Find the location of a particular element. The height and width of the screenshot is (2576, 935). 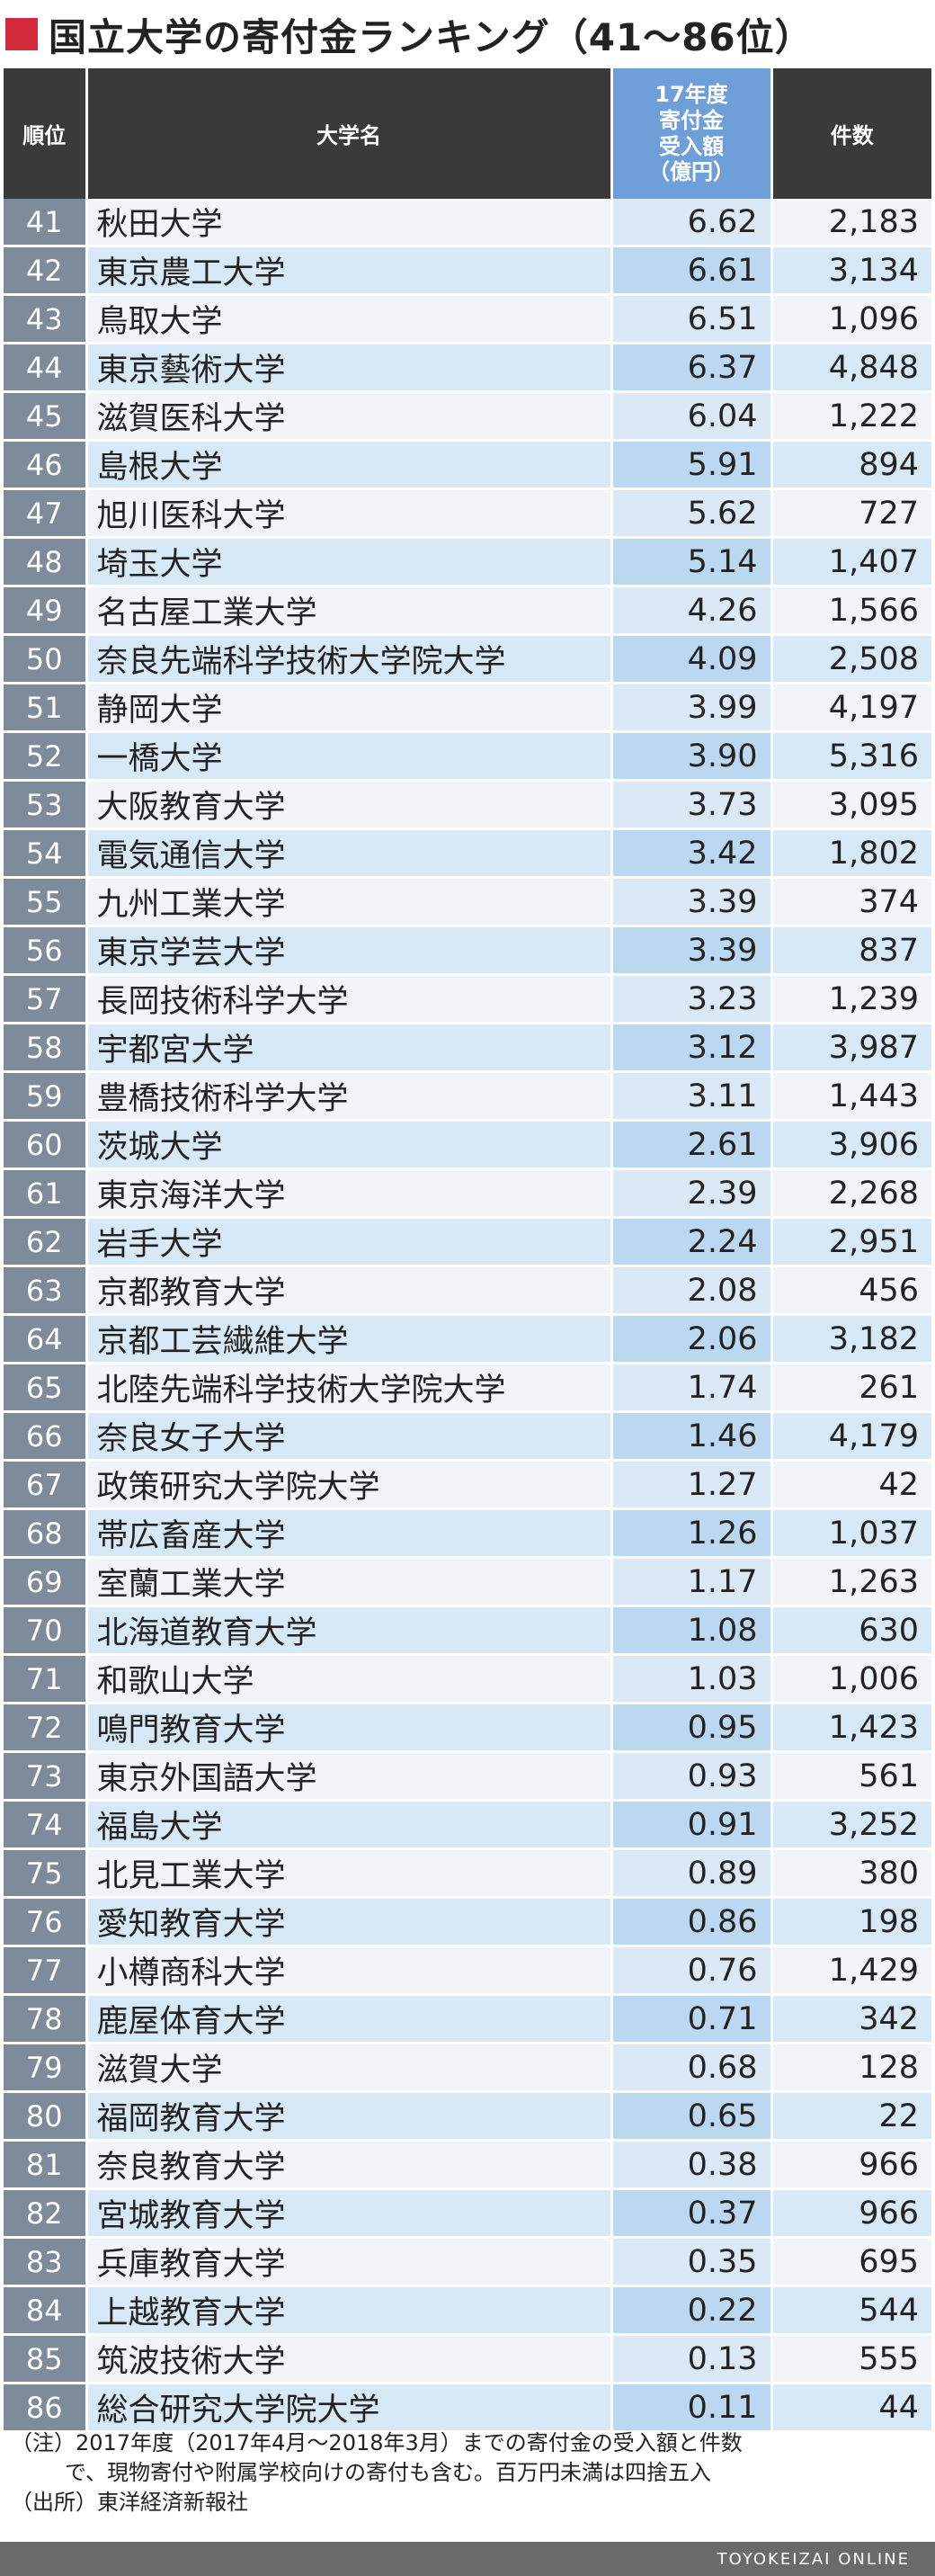

amount-cell: 5.62 is located at coordinates (692, 513).